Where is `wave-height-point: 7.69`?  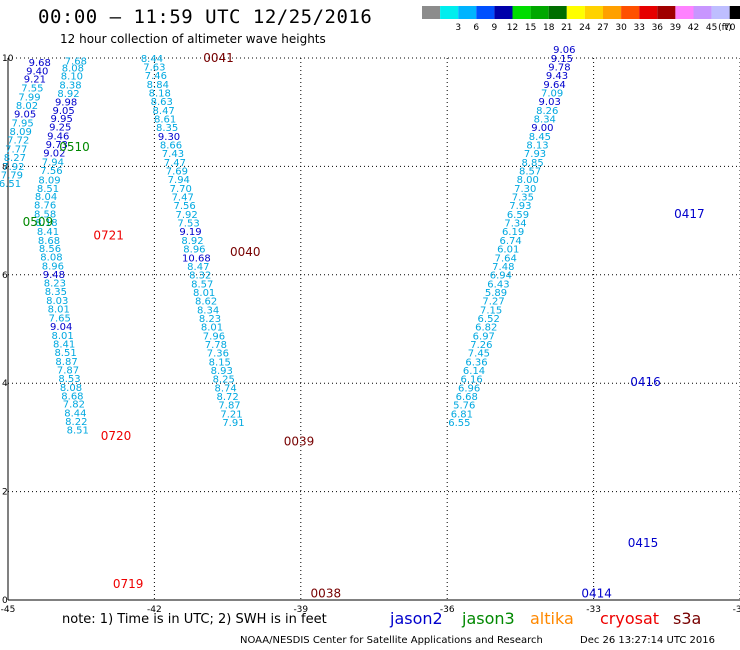 wave-height-point: 7.69 is located at coordinates (177, 172).